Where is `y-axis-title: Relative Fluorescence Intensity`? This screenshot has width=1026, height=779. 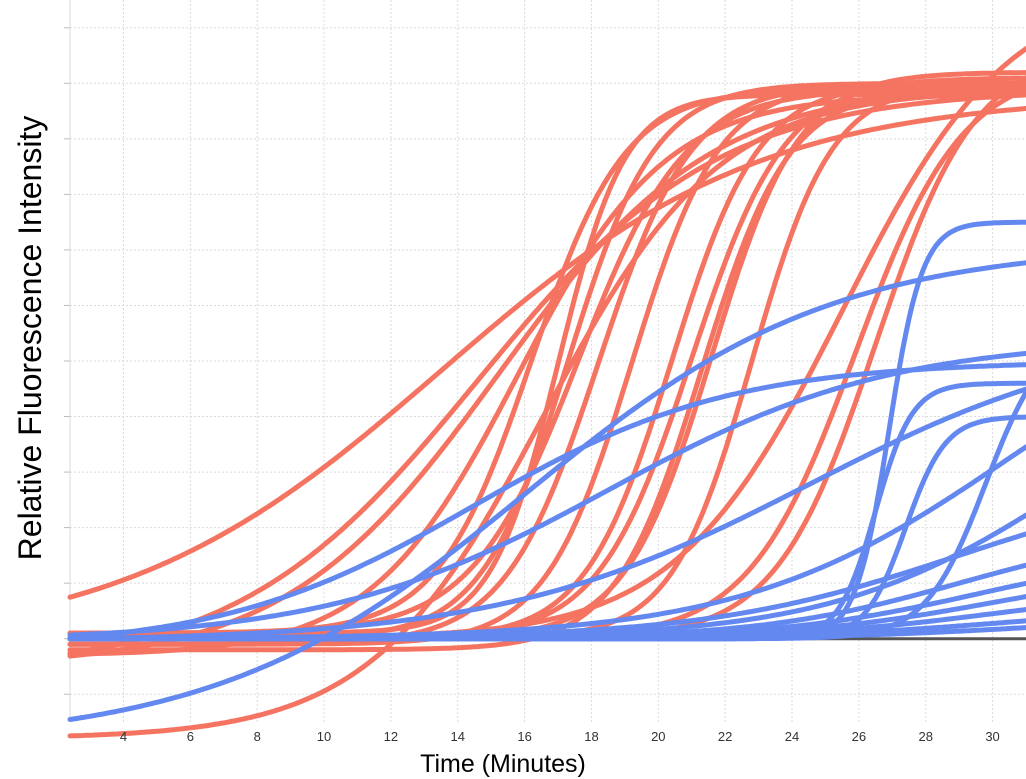
y-axis-title: Relative Fluorescence Intensity is located at coordinates (30, 338).